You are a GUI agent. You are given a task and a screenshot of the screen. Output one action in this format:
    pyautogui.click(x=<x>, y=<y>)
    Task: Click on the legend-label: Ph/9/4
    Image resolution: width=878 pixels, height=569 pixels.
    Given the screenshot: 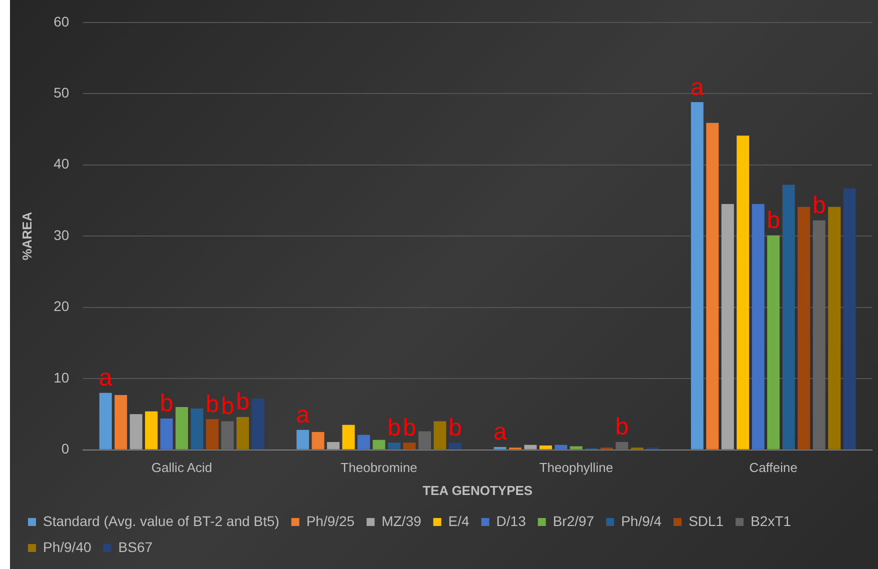 What is the action you would take?
    pyautogui.click(x=641, y=520)
    